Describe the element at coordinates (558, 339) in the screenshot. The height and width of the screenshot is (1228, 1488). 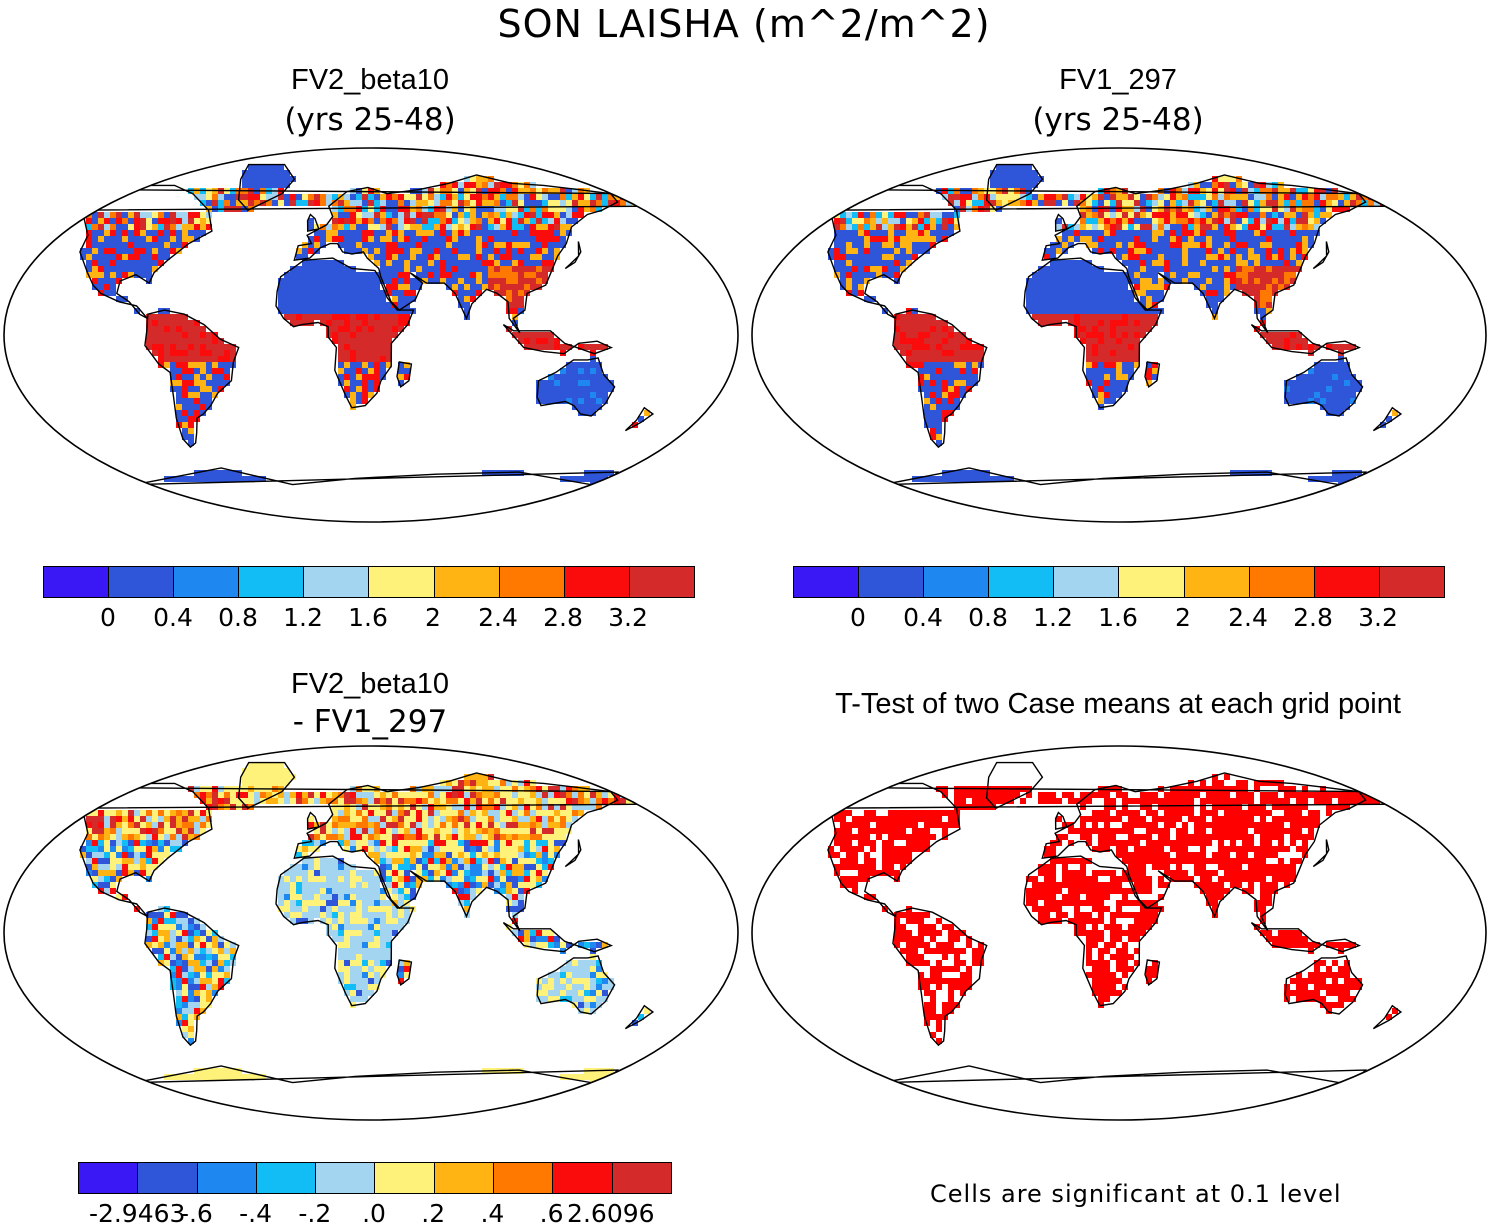
I see `coastline-indonesia` at that location.